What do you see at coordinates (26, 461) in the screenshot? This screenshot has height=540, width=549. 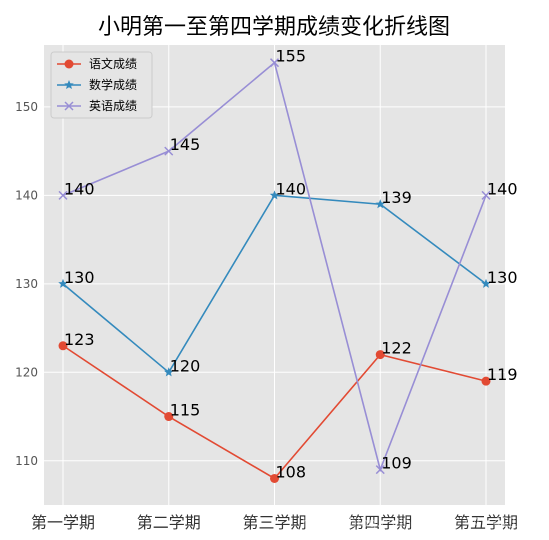 I see `y-tick-label: 110` at bounding box center [26, 461].